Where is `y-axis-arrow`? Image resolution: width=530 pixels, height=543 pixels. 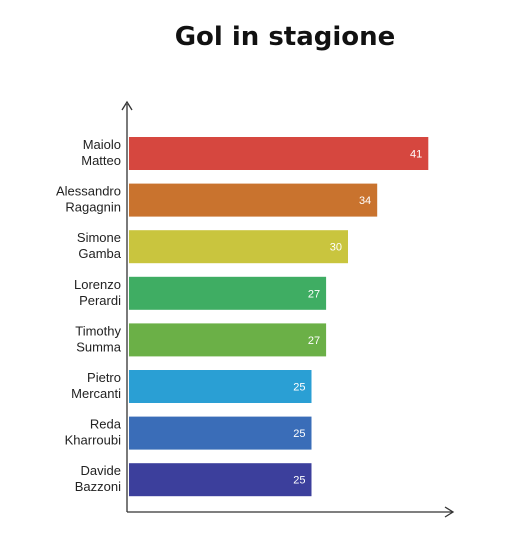
y-axis-arrow is located at coordinates (127, 105).